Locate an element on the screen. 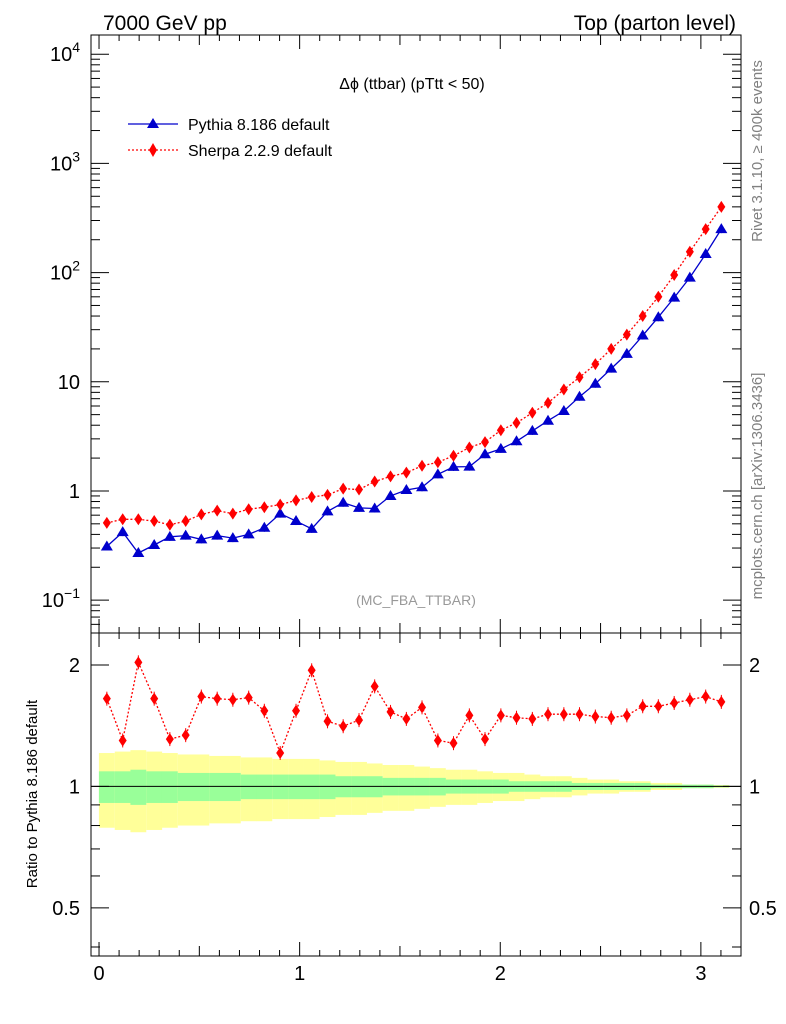  rivet-label: Rivet 3.1.10, ≥ 400k events is located at coordinates (757, 151).